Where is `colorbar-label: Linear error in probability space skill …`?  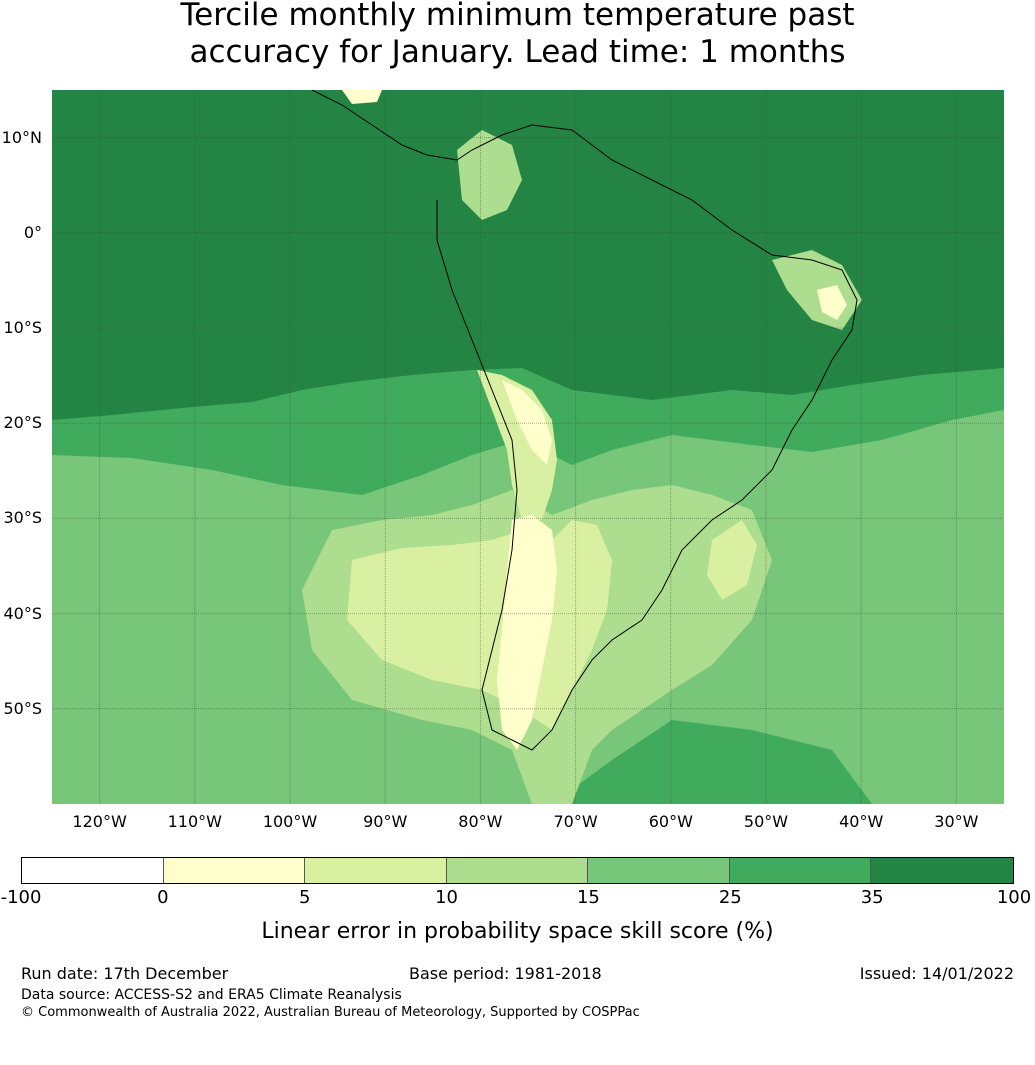 colorbar-label: Linear error in probability space skill … is located at coordinates (517, 931).